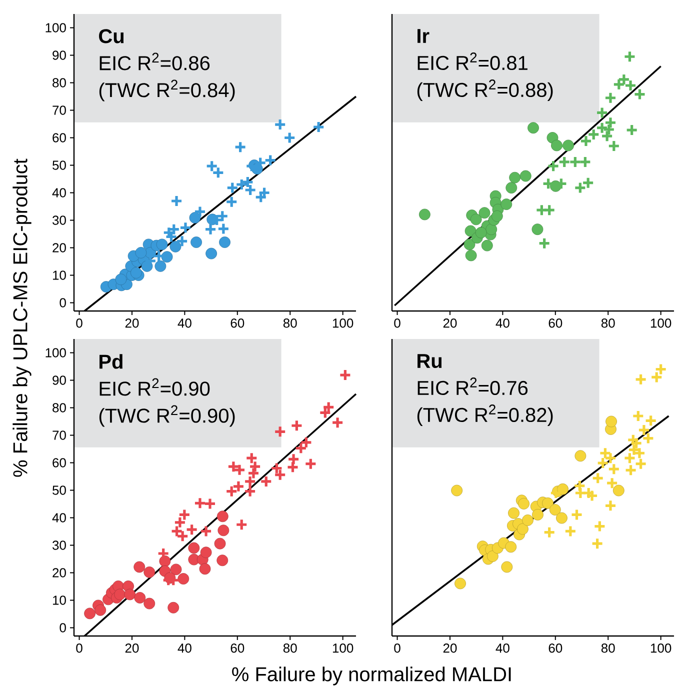  I want to click on y-axis-title: % Failure by UPLC-MS EIC-product, so click(22, 317).